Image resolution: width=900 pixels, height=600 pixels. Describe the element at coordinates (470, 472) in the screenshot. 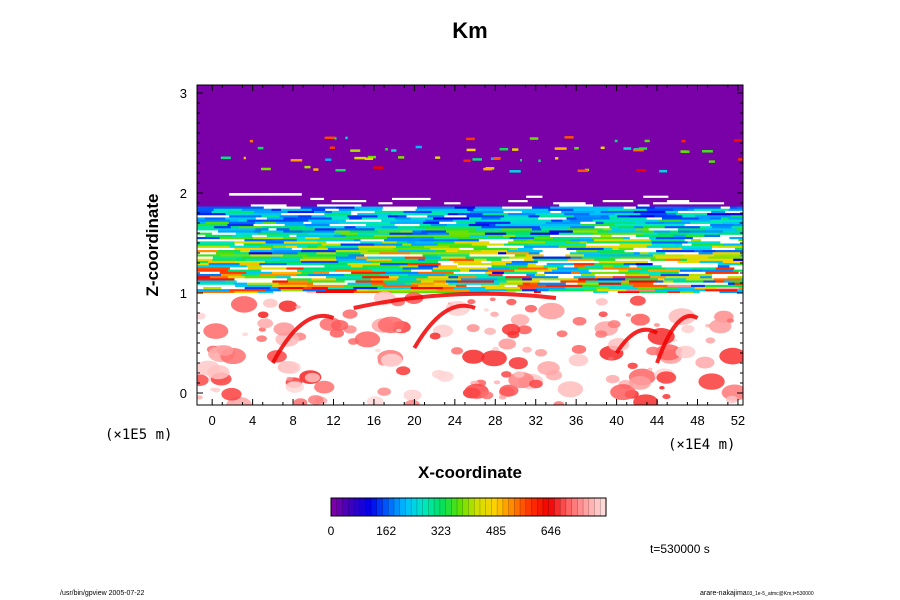

I see `x-axis-label: X-coordinate` at that location.